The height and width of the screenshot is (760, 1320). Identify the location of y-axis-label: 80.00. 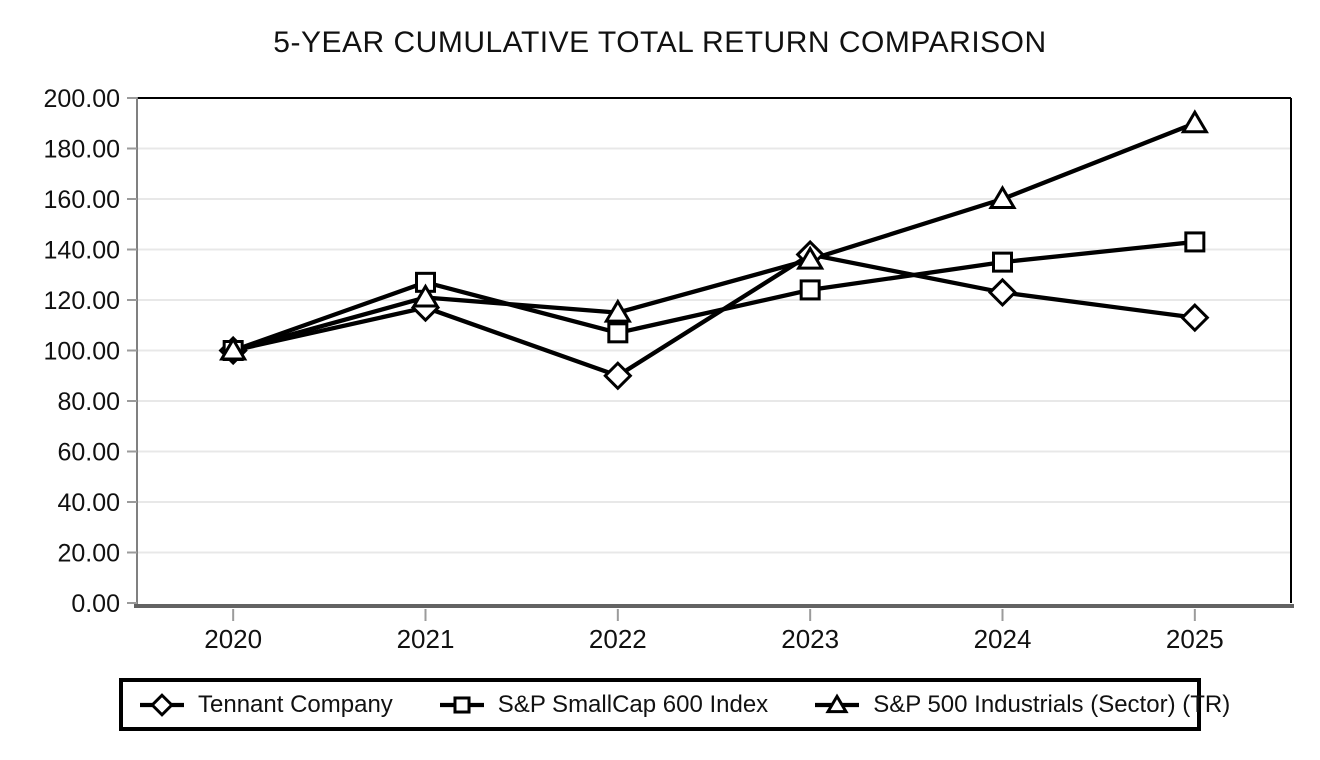
(88, 402).